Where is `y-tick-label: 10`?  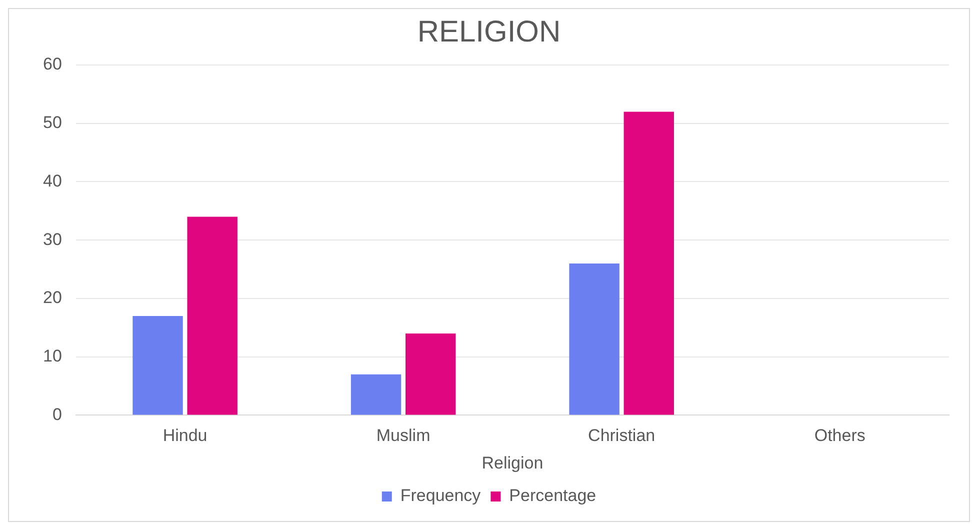
y-tick-label: 10 is located at coordinates (52, 356).